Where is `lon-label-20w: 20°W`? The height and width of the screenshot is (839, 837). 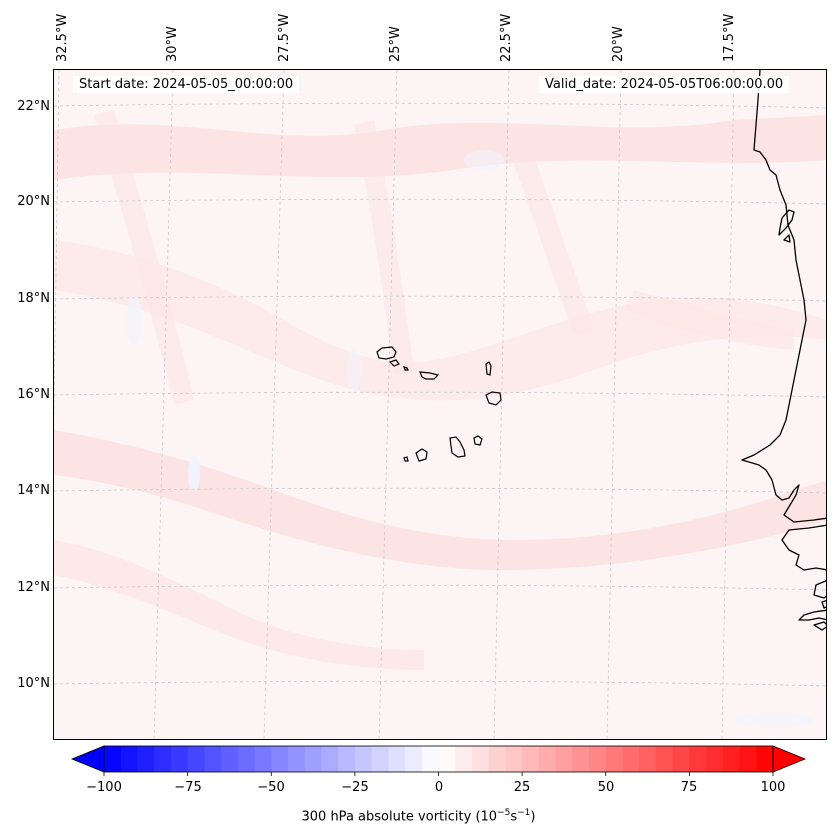 lon-label-20w: 20°W is located at coordinates (618, 44).